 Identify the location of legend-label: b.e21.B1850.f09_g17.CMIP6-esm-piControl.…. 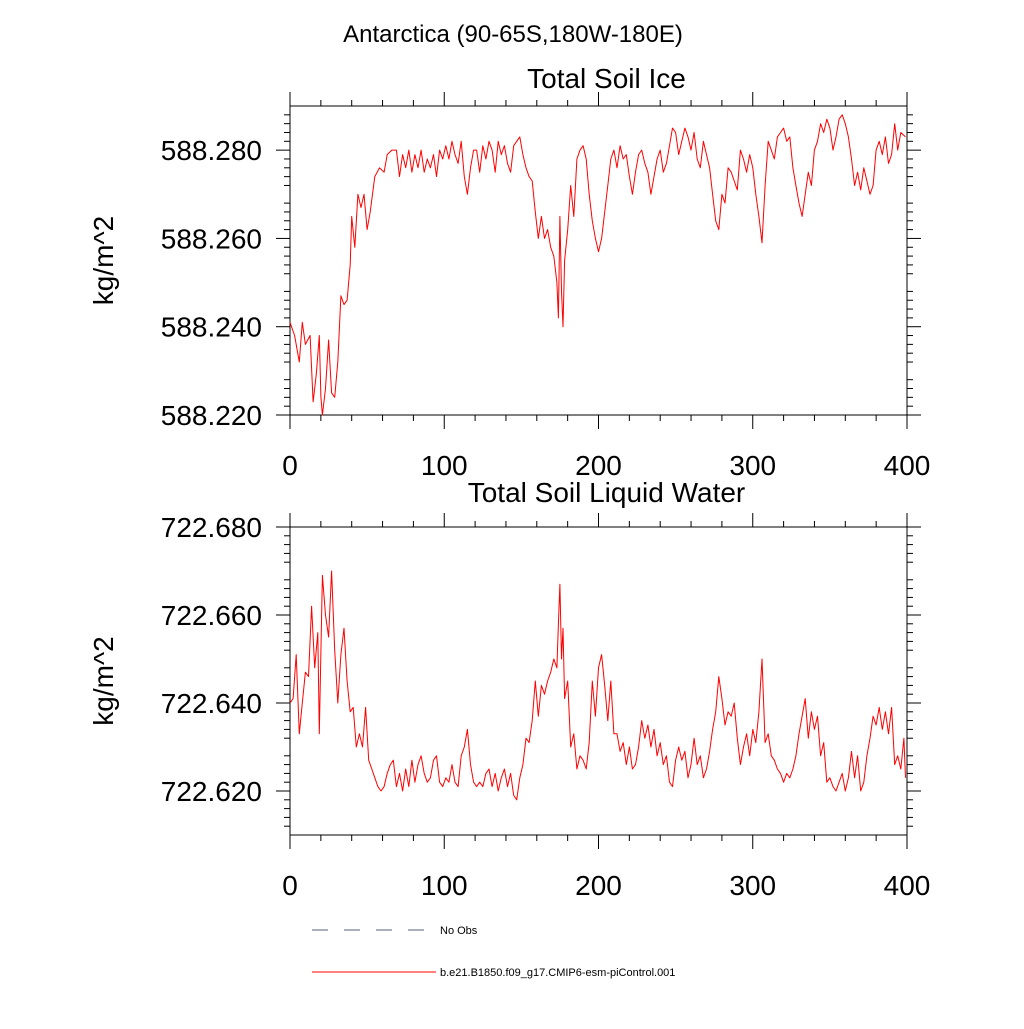
(557, 973).